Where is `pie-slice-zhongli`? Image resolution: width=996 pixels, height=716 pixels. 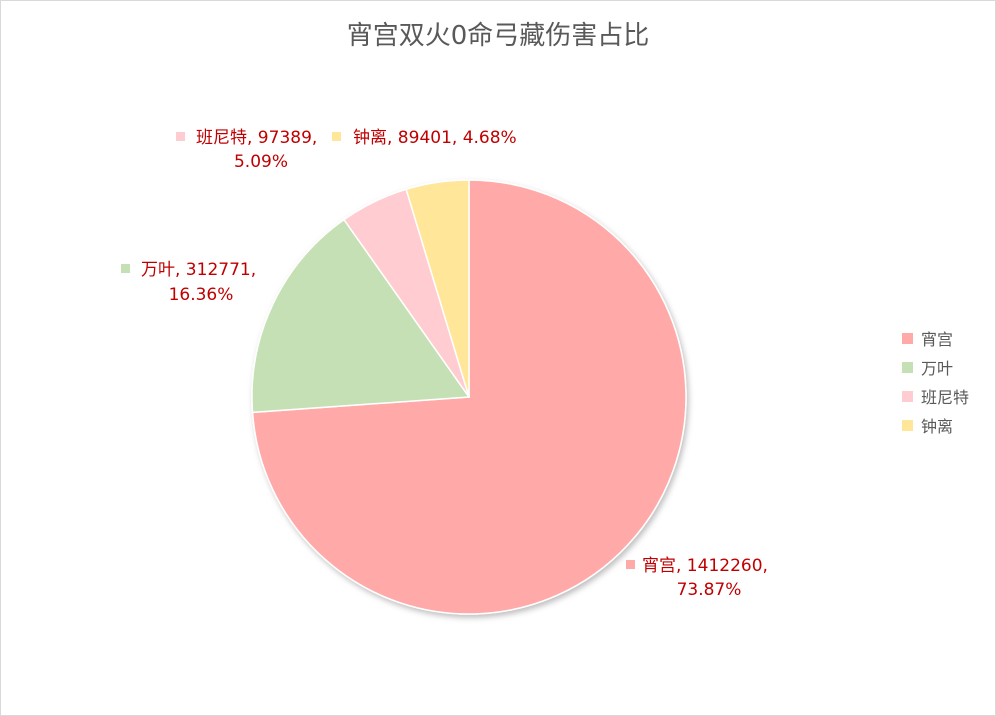
pie-slice-zhongli is located at coordinates (437, 288).